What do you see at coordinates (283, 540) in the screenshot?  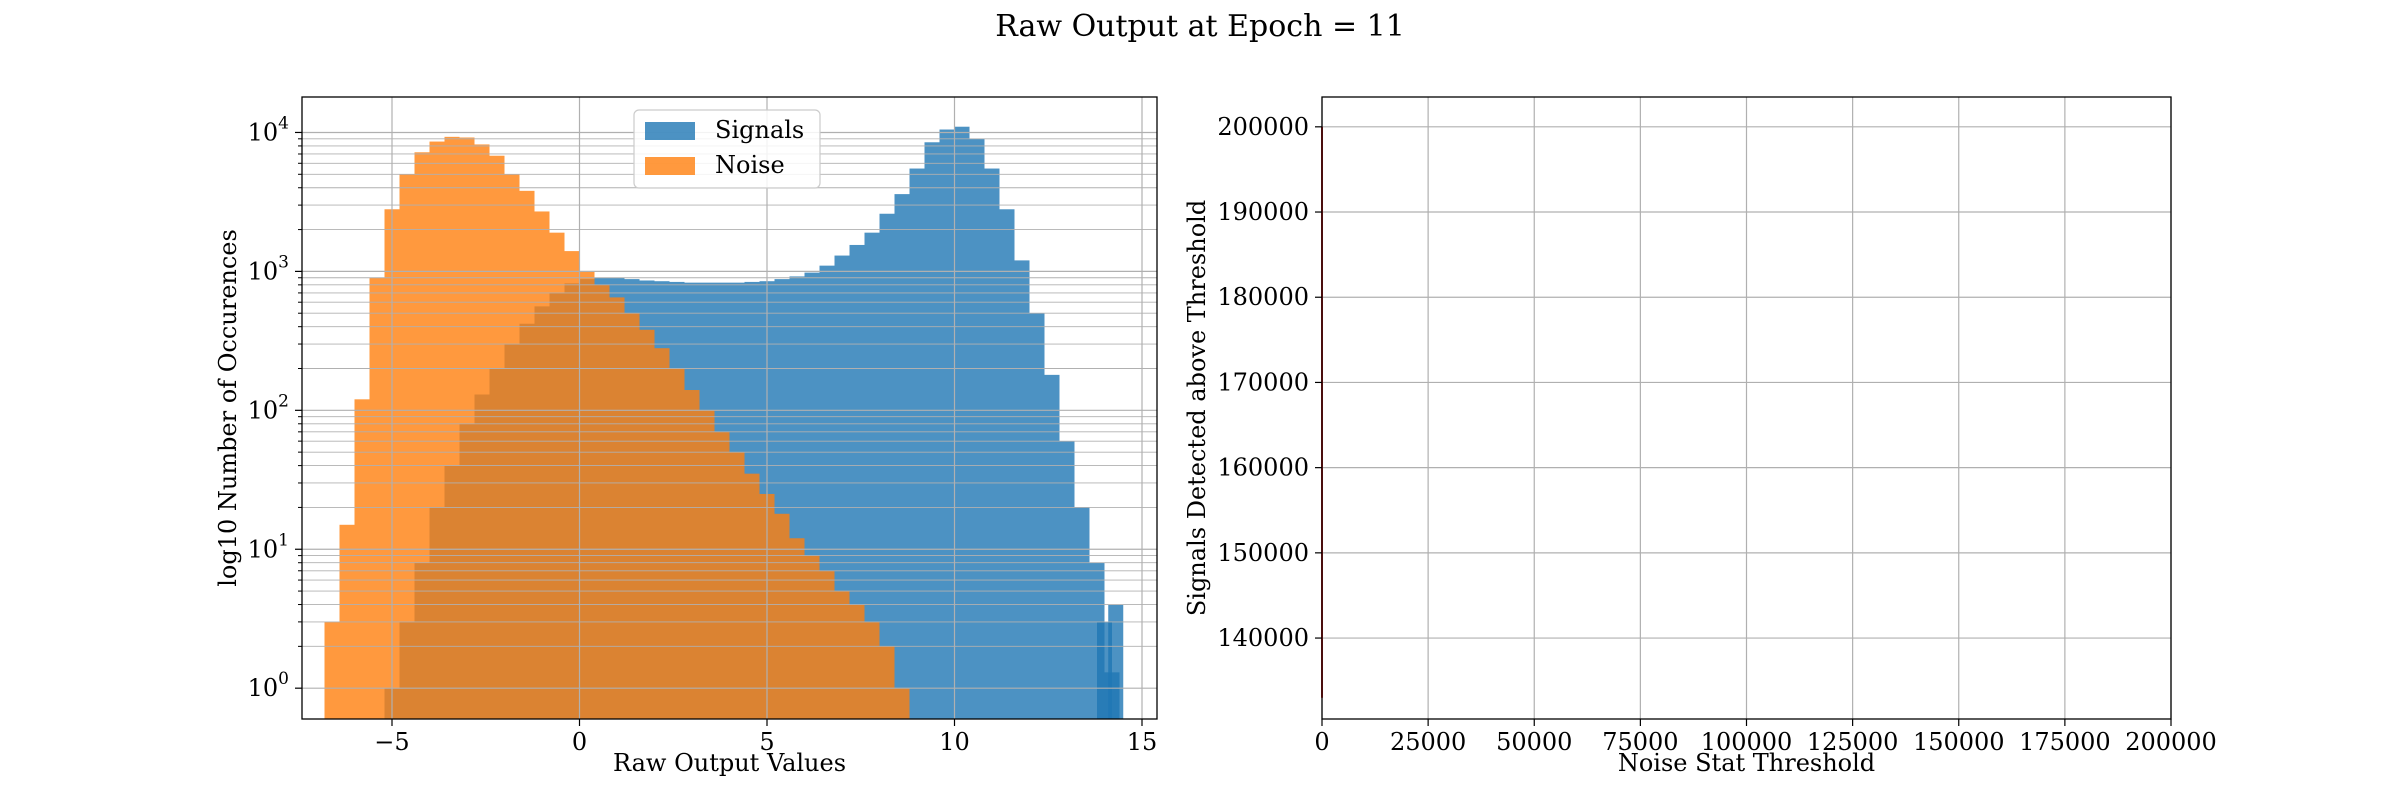 I see `y-tick-exponent: 1` at bounding box center [283, 540].